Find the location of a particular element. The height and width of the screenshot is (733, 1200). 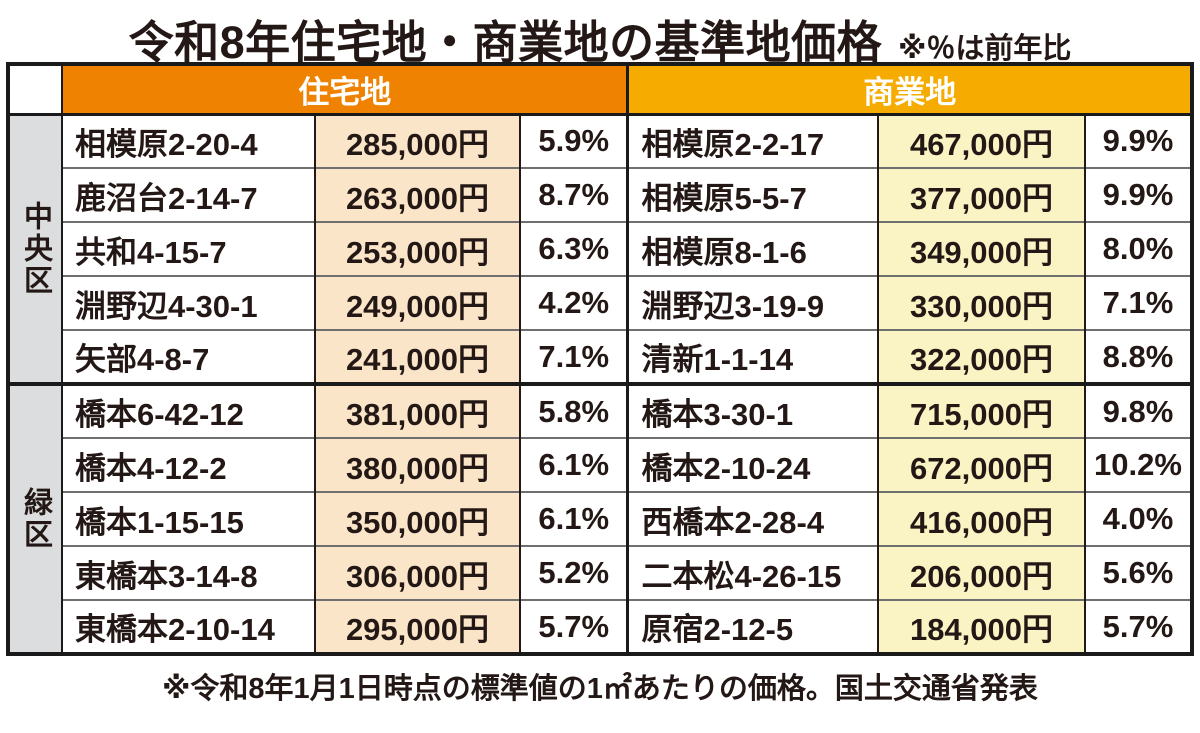

residential-price: 263,000円 is located at coordinates (416, 194).